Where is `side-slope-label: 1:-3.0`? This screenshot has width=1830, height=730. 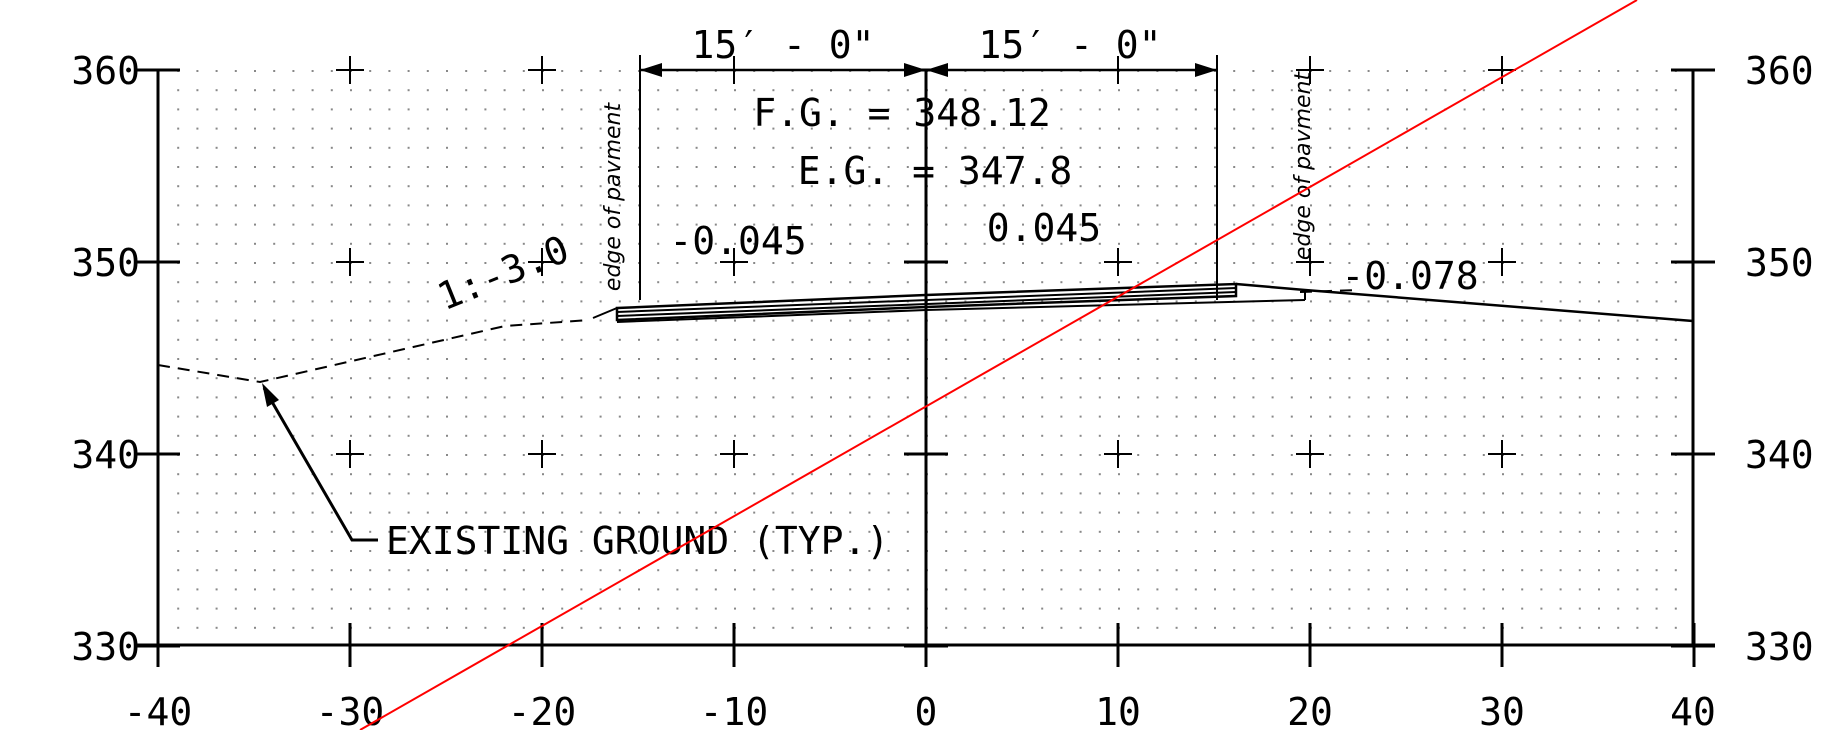
side-slope-label: 1:-3.0 is located at coordinates (503, 273).